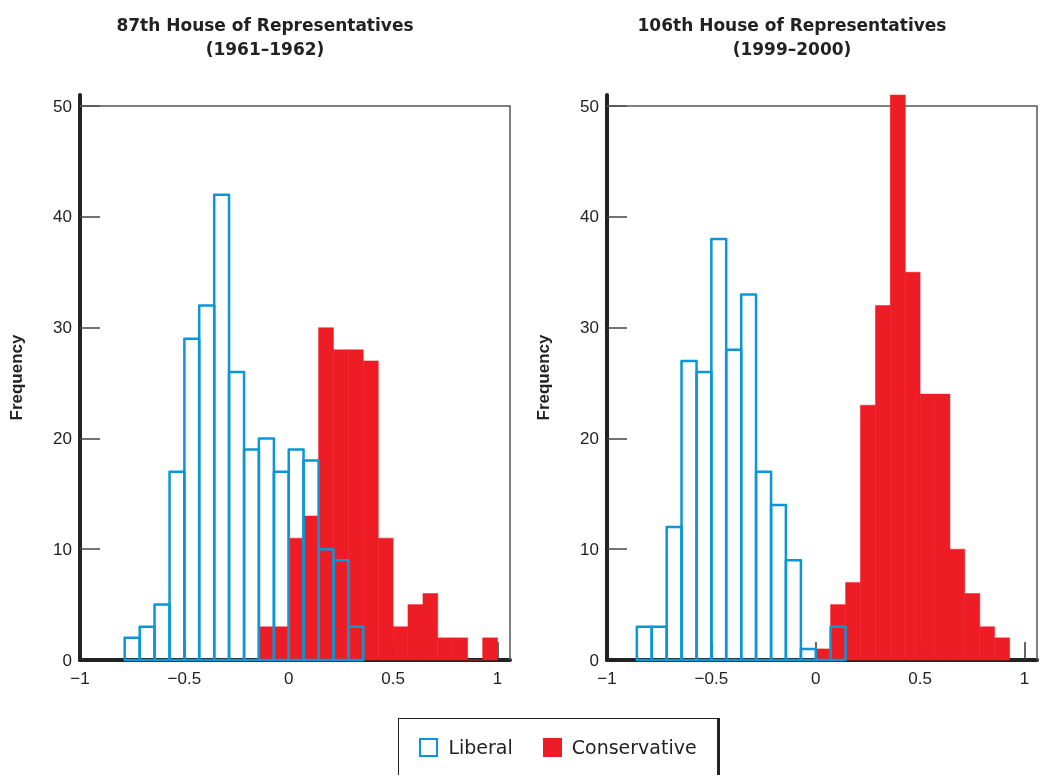 The width and height of the screenshot is (1047, 776). Describe the element at coordinates (634, 747) in the screenshot. I see `legend-label: Conservative` at that location.